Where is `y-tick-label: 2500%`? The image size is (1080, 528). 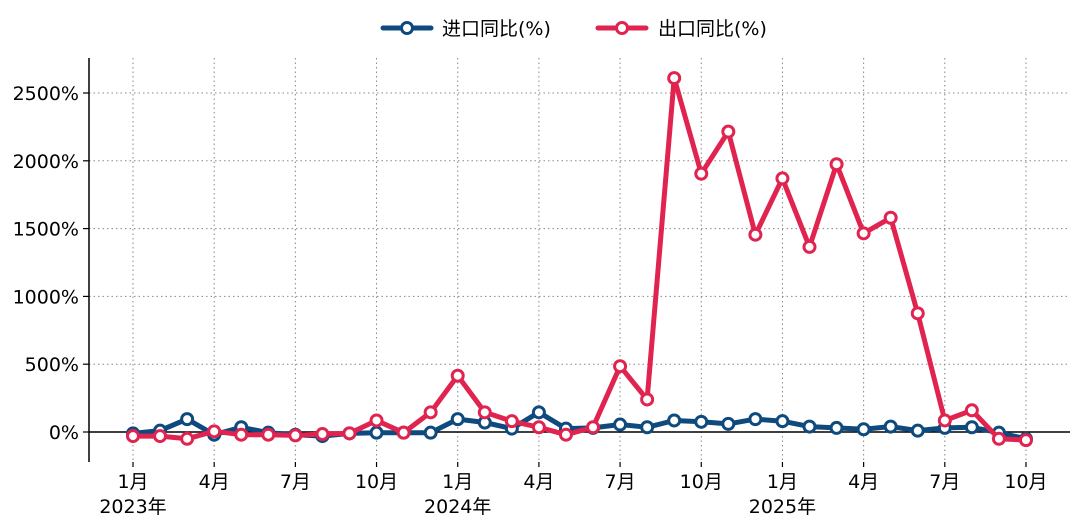
y-tick-label: 2500% is located at coordinates (46, 94).